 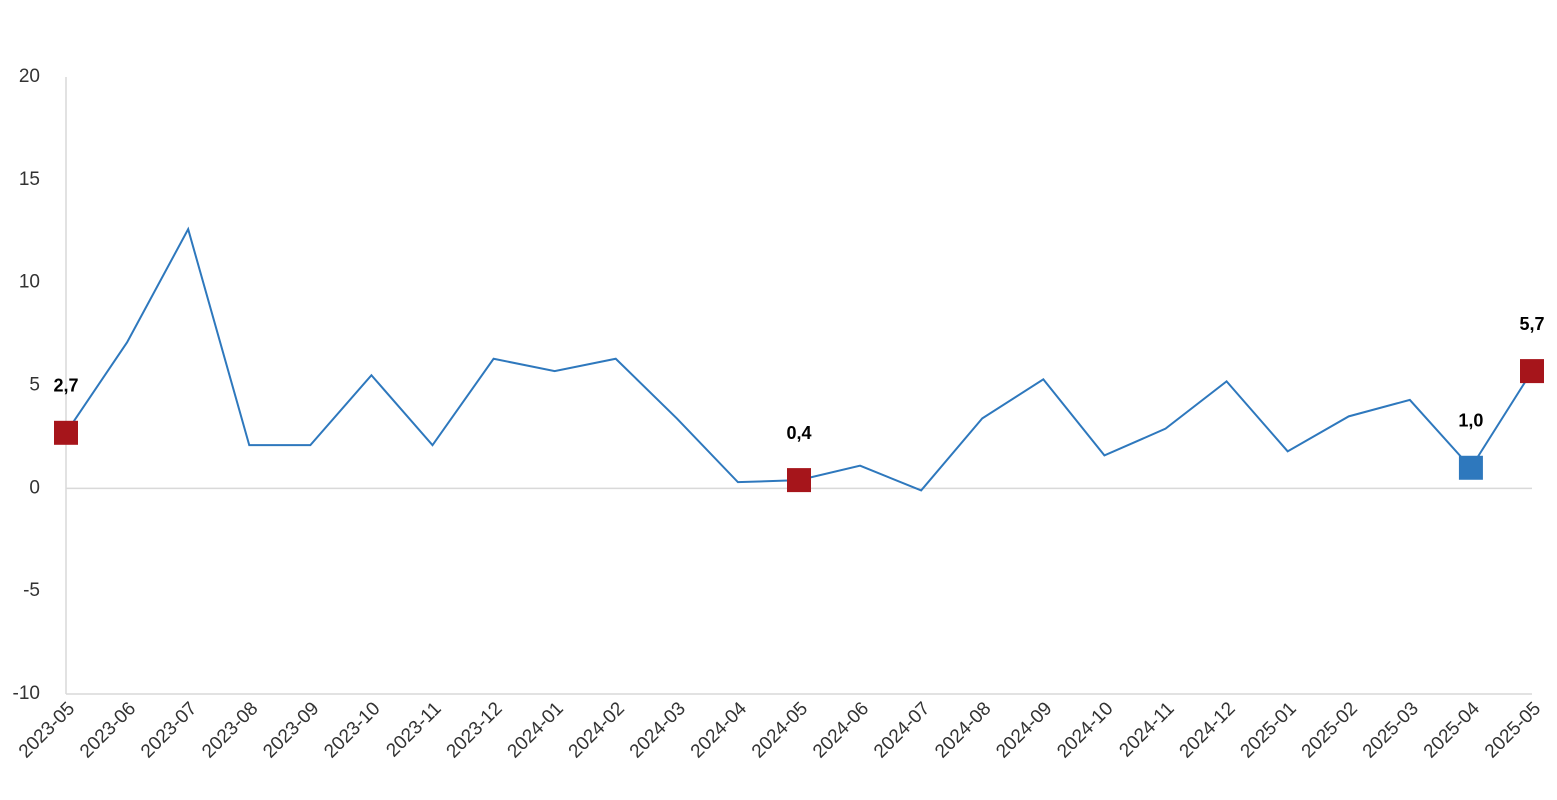 What do you see at coordinates (902, 730) in the screenshot?
I see `x-tick-label: 2024-07` at bounding box center [902, 730].